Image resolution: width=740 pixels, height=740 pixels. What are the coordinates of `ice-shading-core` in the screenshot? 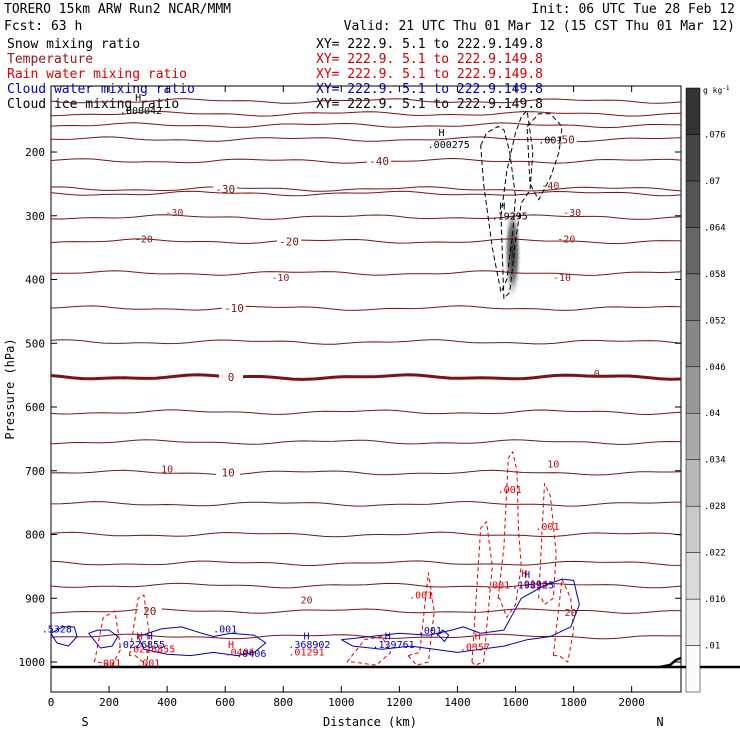 It's located at (512, 257).